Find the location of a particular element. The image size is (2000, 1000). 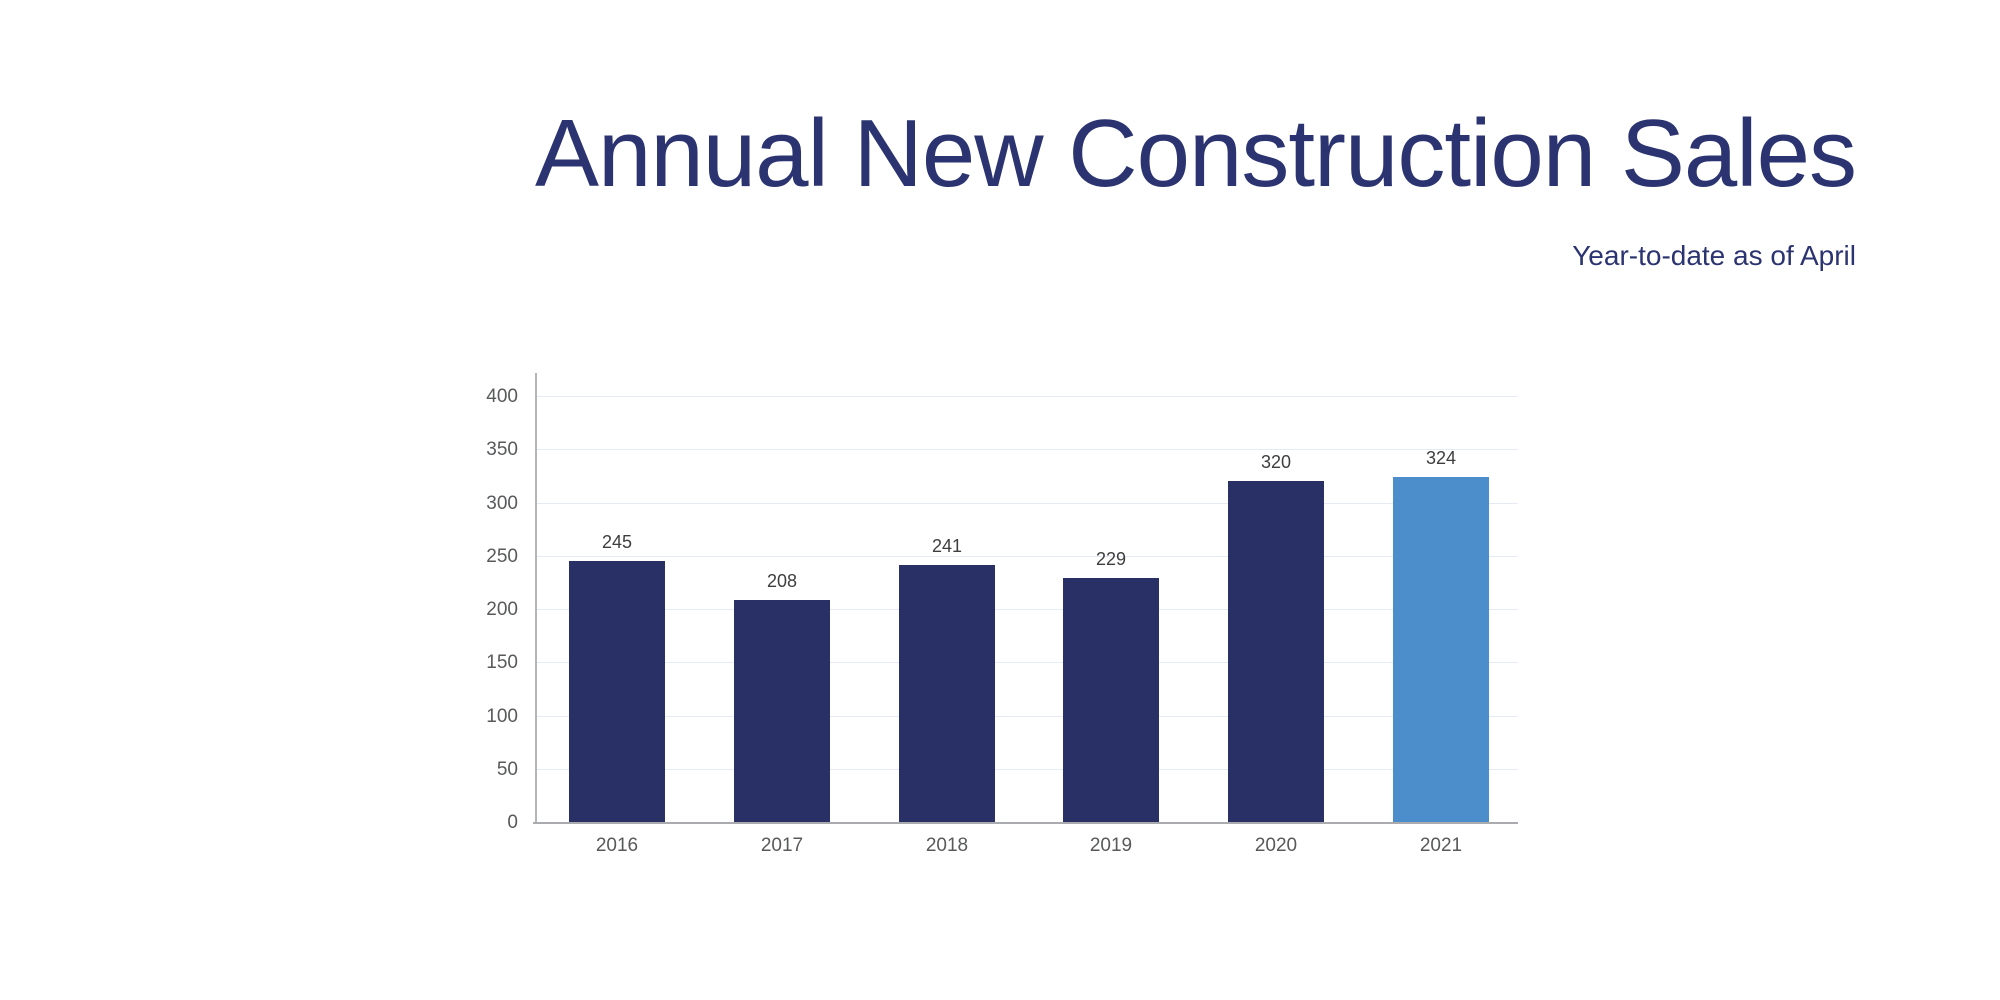

y-tick-label: 150 is located at coordinates (502, 662).